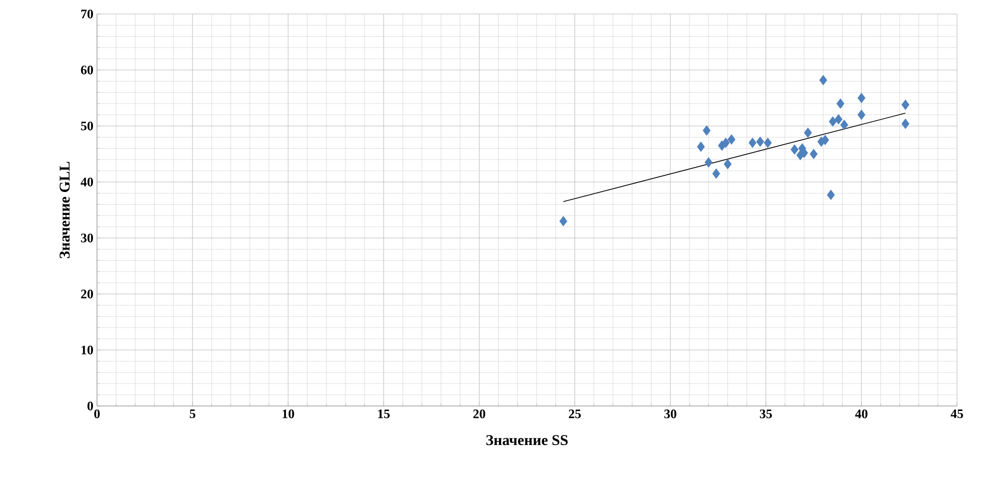  What do you see at coordinates (957, 414) in the screenshot?
I see `x-tick-label: 45` at bounding box center [957, 414].